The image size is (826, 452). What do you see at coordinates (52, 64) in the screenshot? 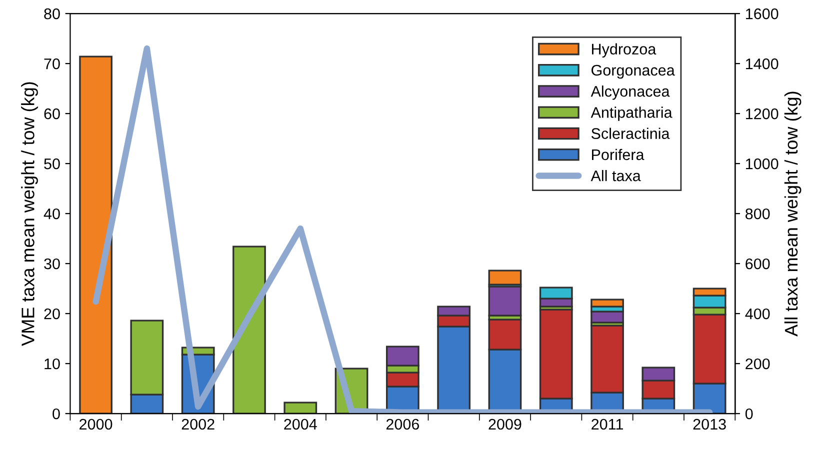
I see `y-tick-label: 70` at bounding box center [52, 64].